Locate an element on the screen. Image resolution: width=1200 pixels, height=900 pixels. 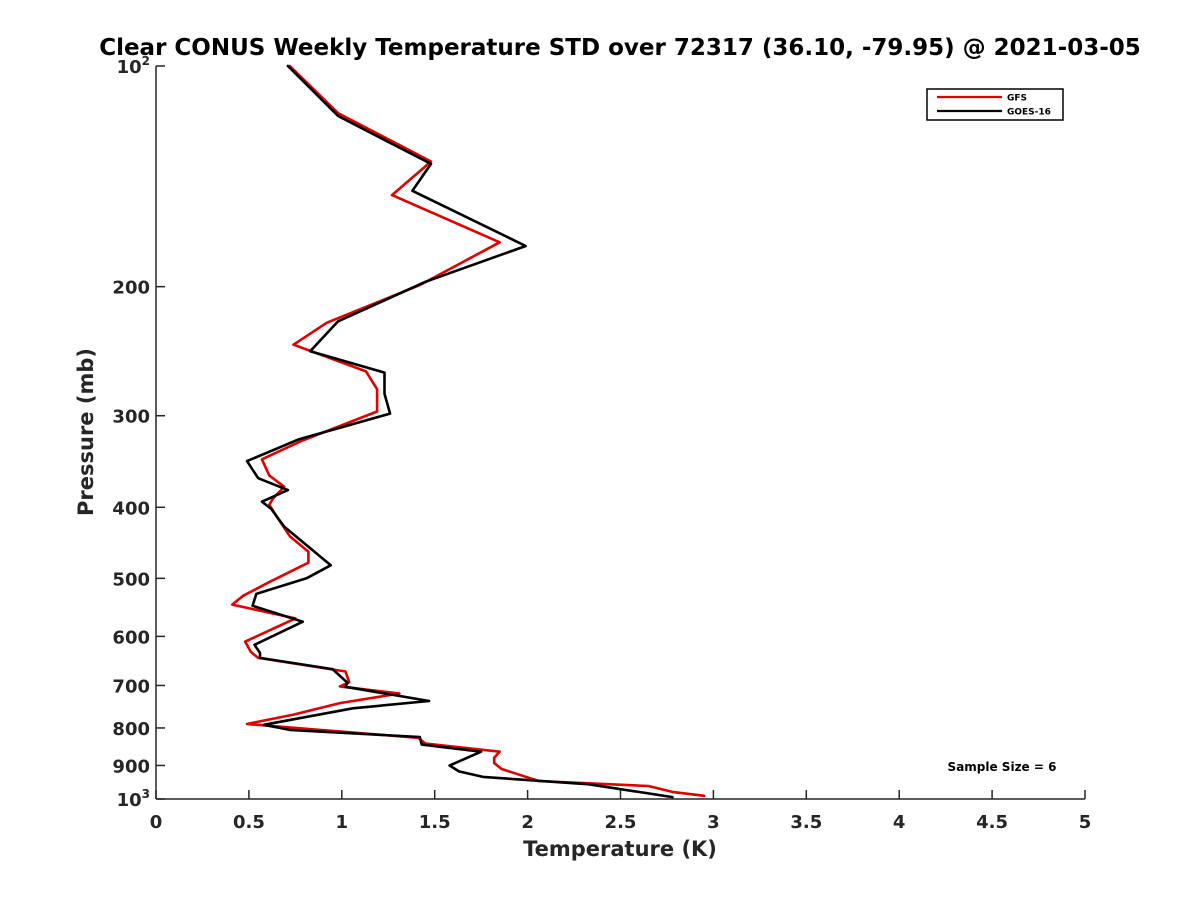
x-tick-label: 5 is located at coordinates (1085, 822).